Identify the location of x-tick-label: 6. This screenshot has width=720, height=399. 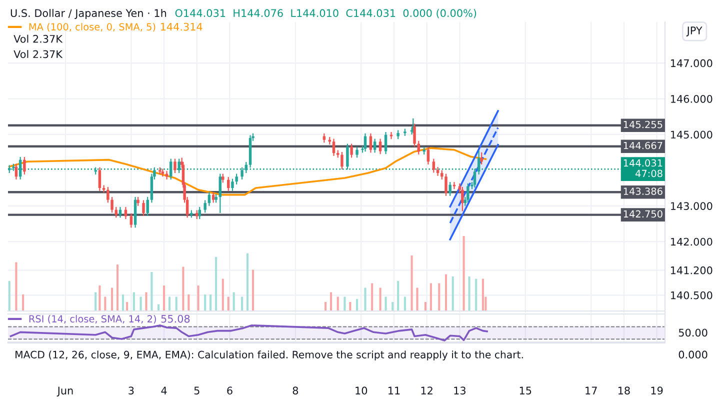
(229, 390).